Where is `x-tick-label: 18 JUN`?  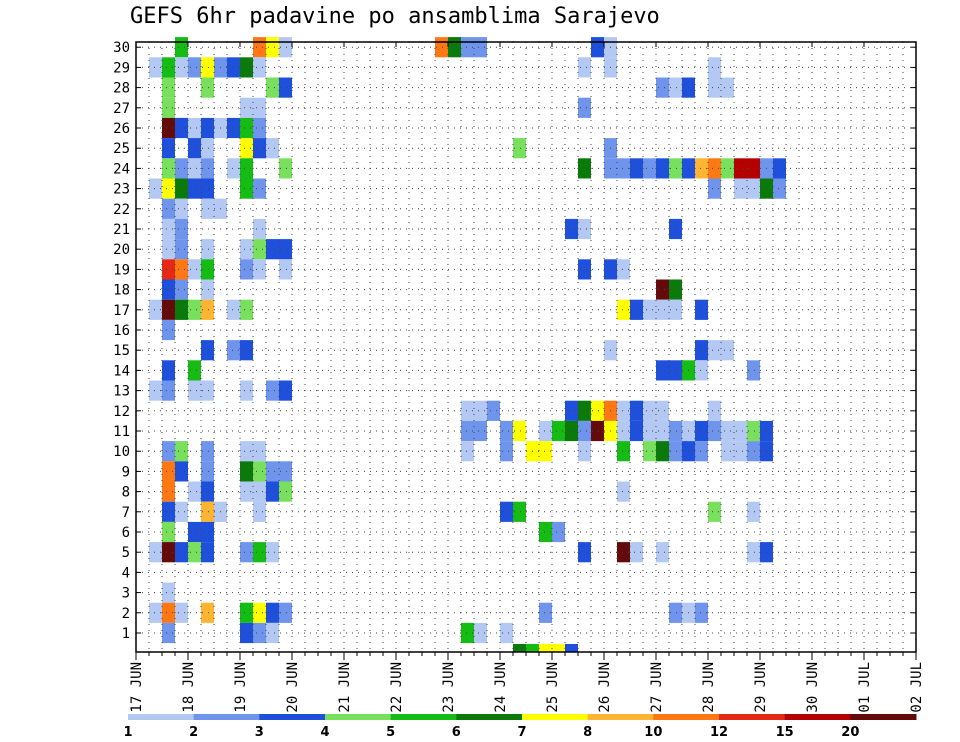
x-tick-label: 18 JUN is located at coordinates (189, 687).